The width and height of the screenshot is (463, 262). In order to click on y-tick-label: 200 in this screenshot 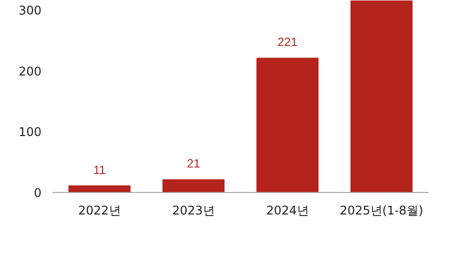, I will do `click(30, 71)`.